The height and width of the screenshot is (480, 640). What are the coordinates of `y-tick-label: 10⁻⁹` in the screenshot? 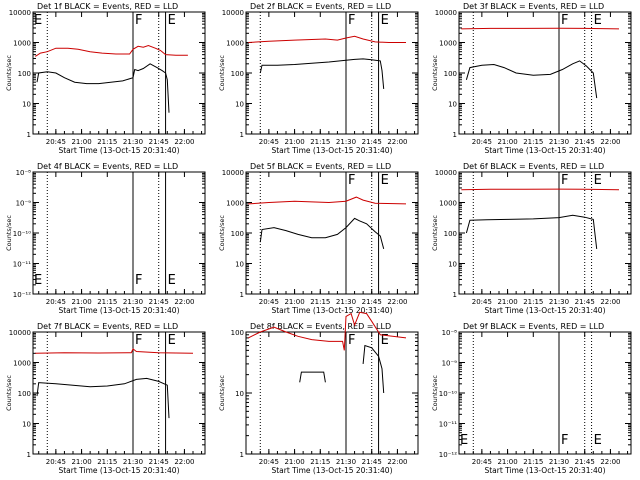 It's located at (450, 364).